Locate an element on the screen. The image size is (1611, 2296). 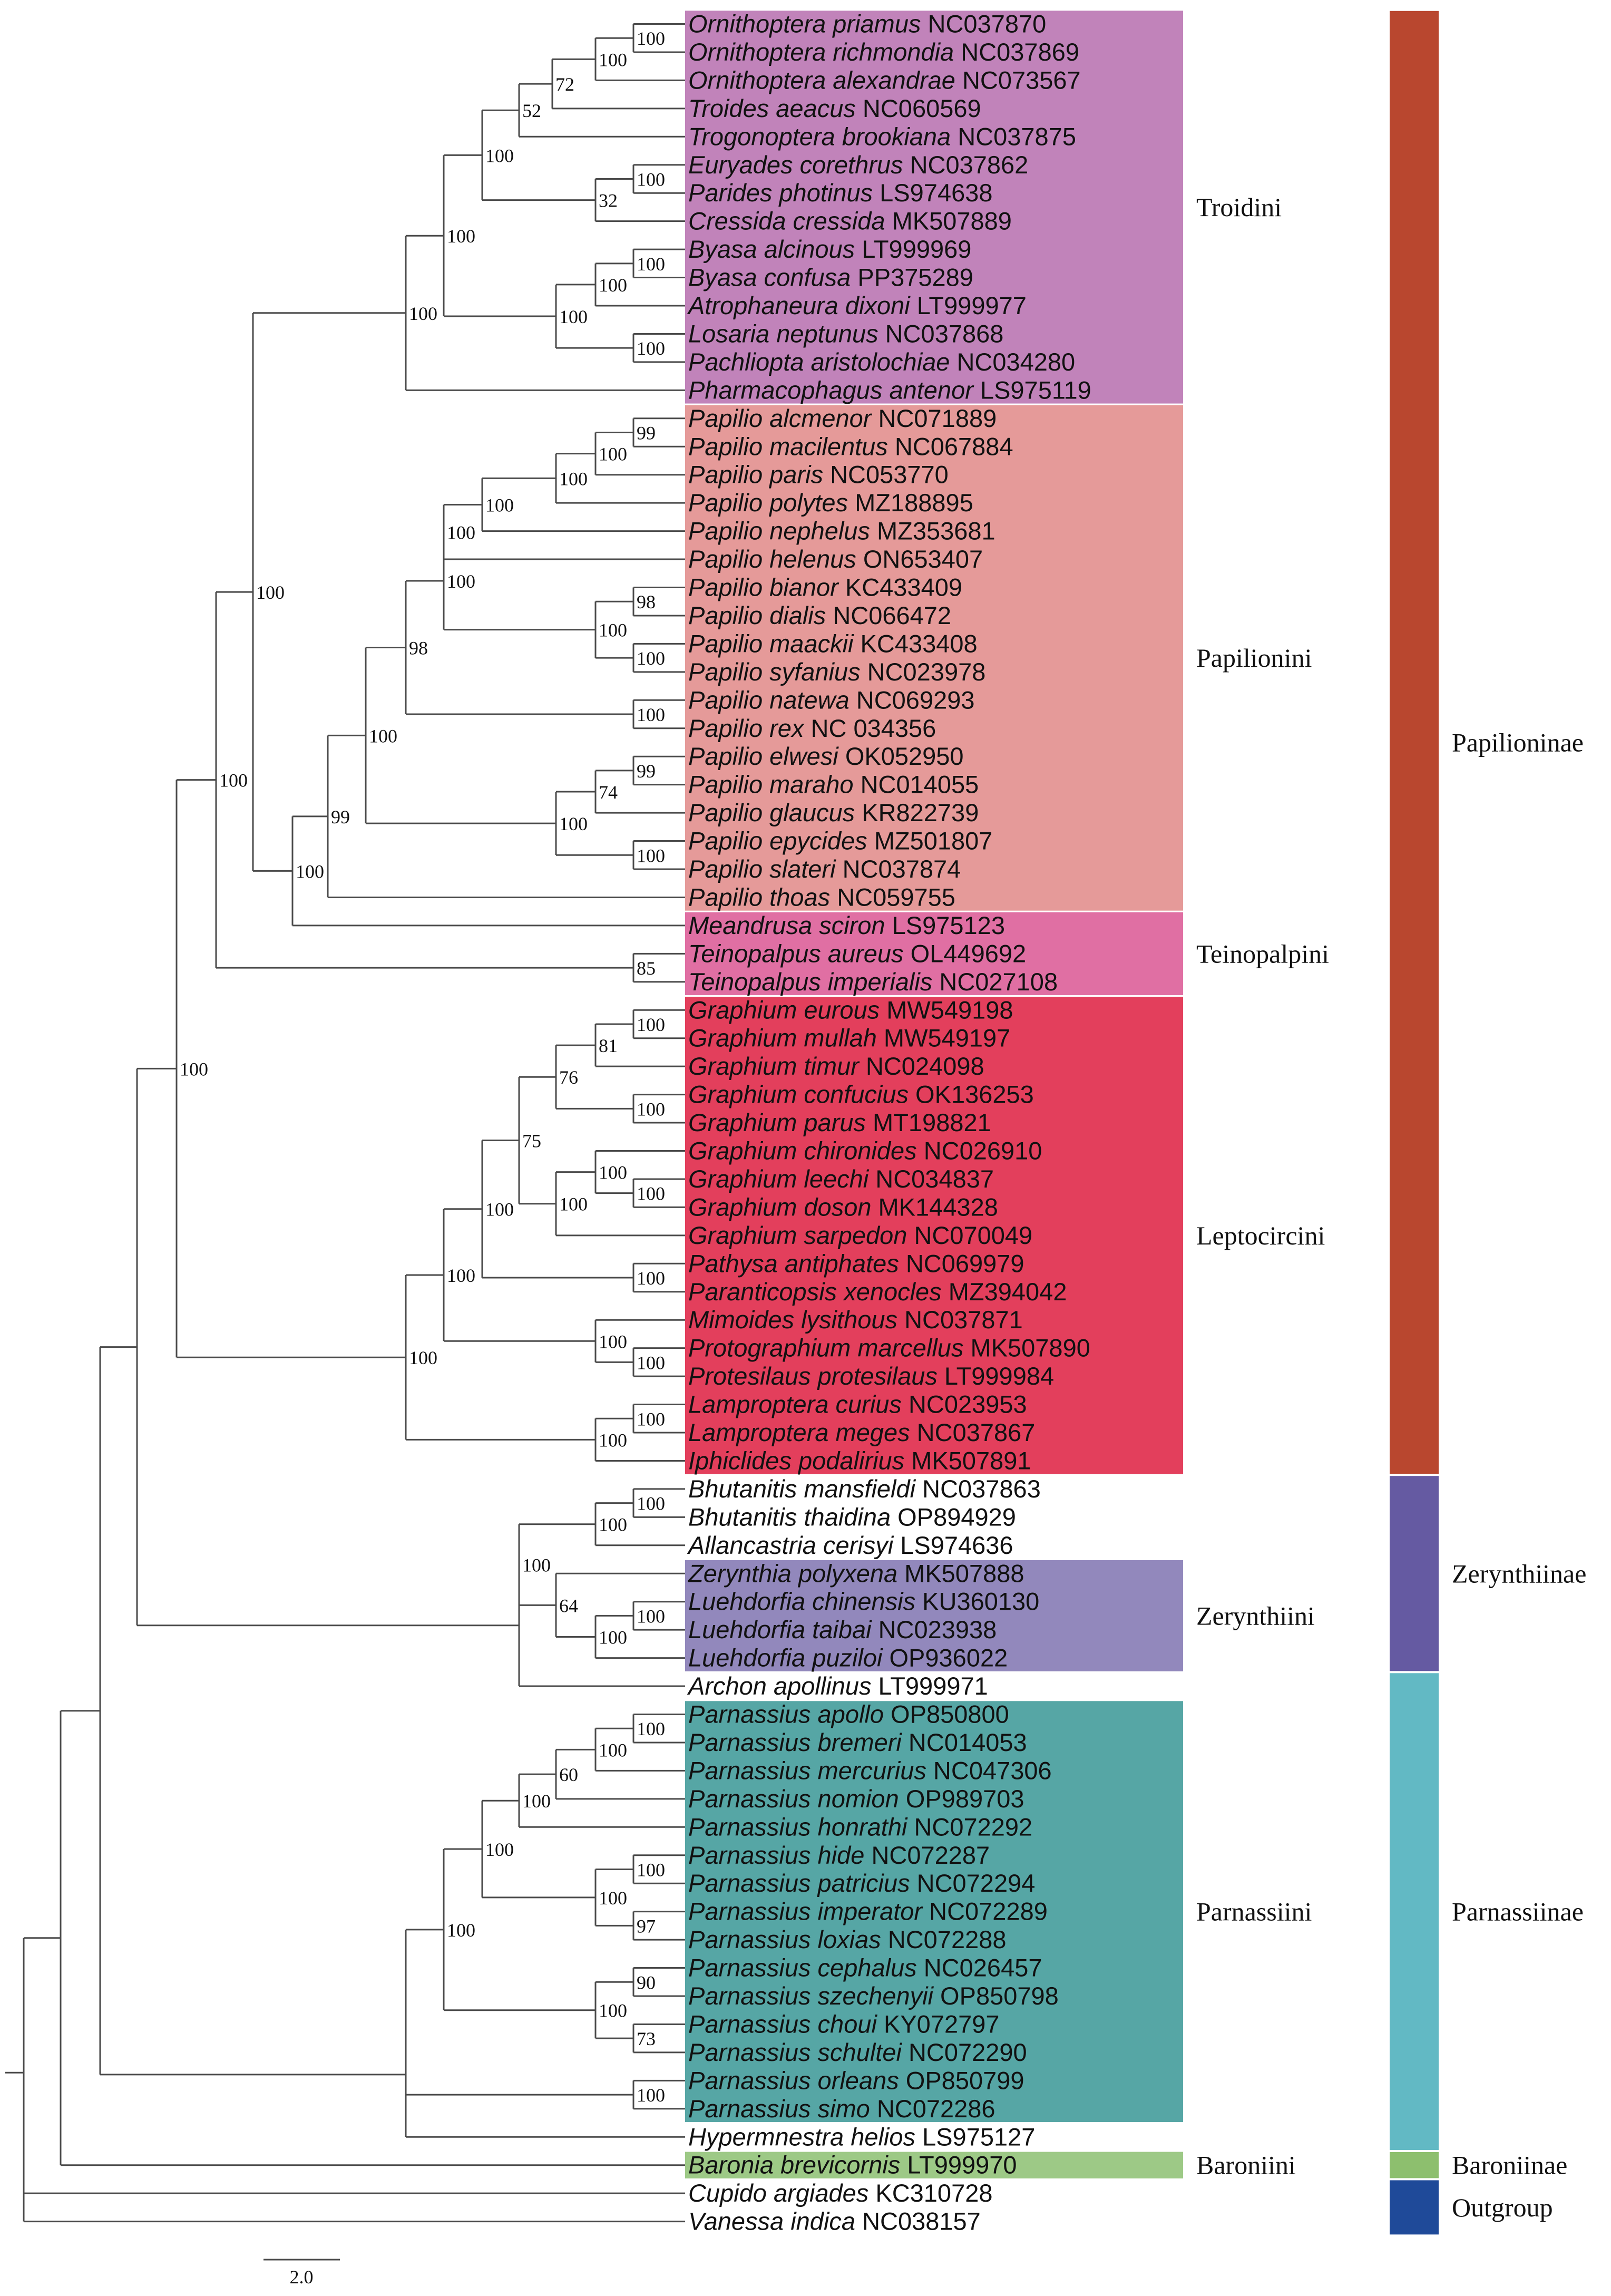
tip-label: Zerynthia polyxena MK507888 is located at coordinates (856, 1573).